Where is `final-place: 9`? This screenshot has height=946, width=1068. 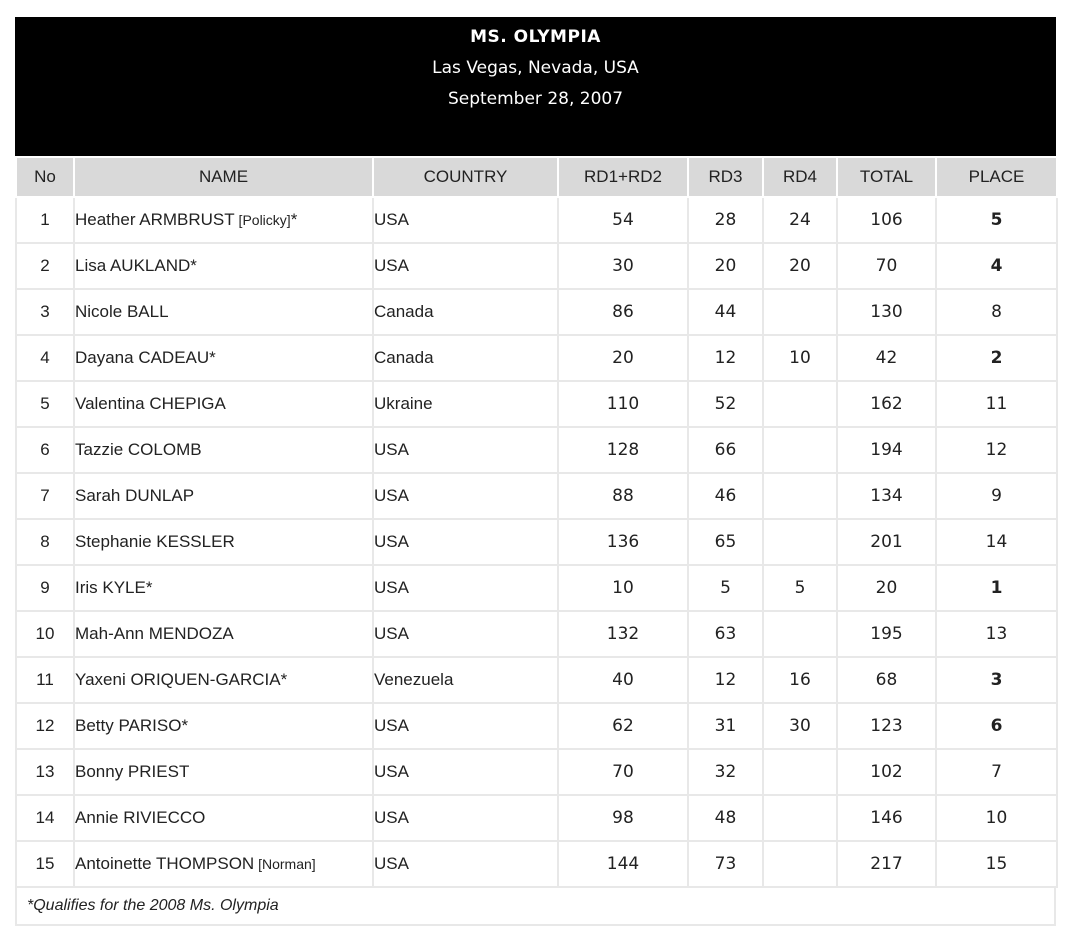
final-place: 9 is located at coordinates (996, 496).